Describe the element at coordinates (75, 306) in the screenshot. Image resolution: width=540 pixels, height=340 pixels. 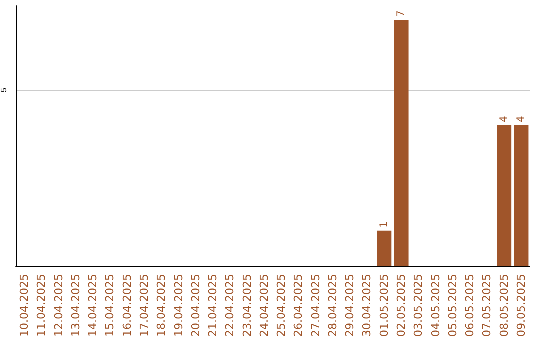
I see `x-tick-label: 13.04.2025` at that location.